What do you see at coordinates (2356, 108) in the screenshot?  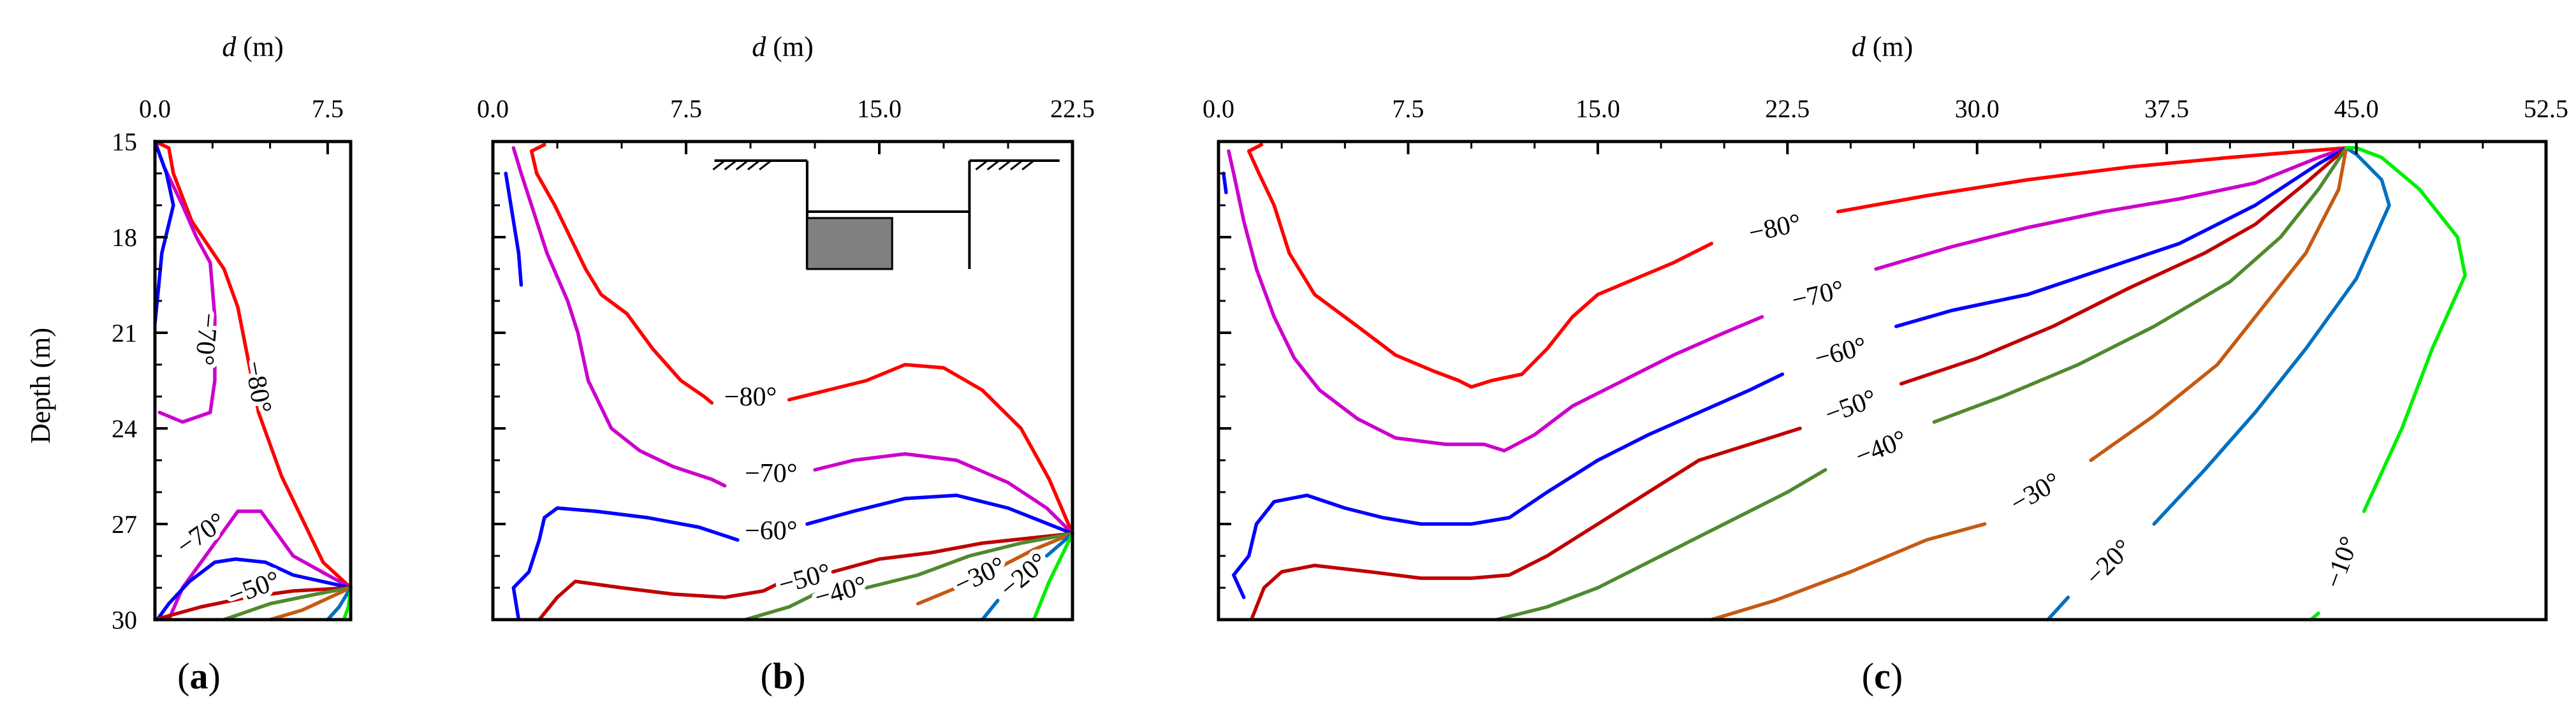 I see `x-tick-label-c-6: 45.0` at bounding box center [2356, 108].